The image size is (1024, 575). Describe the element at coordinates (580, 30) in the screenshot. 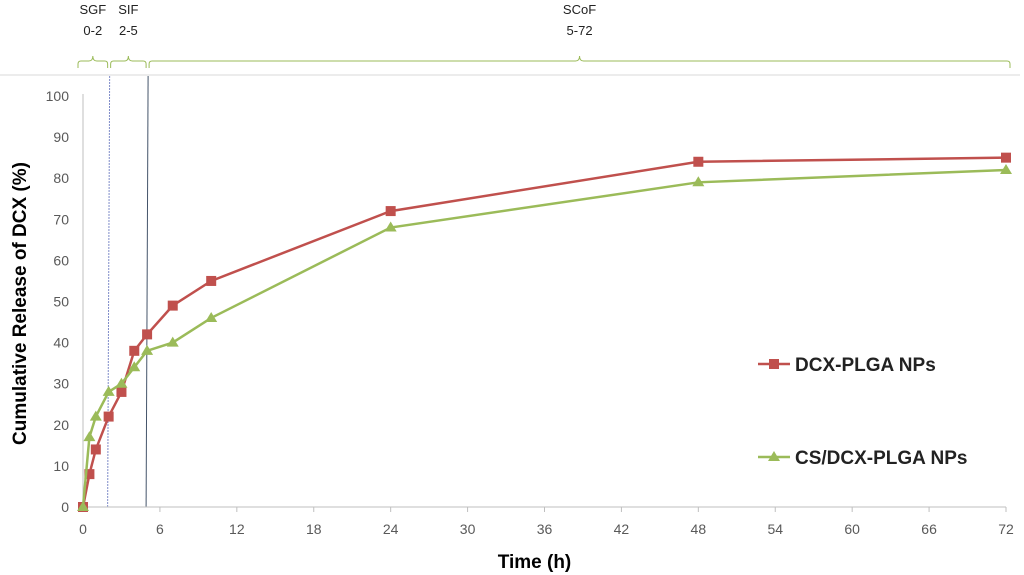

I see `phase-range-label: 5-72` at that location.